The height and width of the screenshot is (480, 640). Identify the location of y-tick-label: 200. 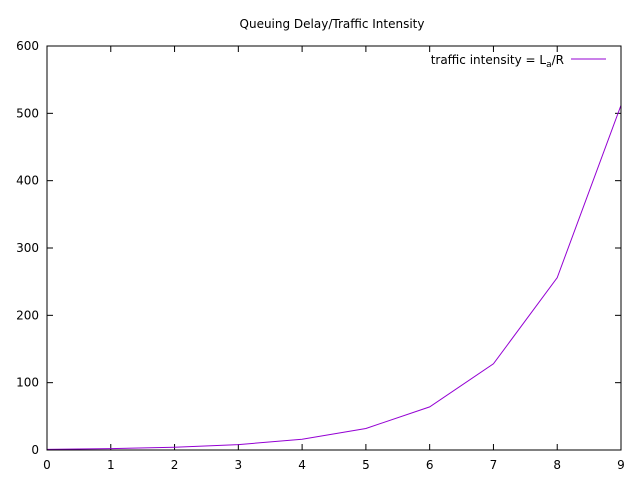
(27, 315).